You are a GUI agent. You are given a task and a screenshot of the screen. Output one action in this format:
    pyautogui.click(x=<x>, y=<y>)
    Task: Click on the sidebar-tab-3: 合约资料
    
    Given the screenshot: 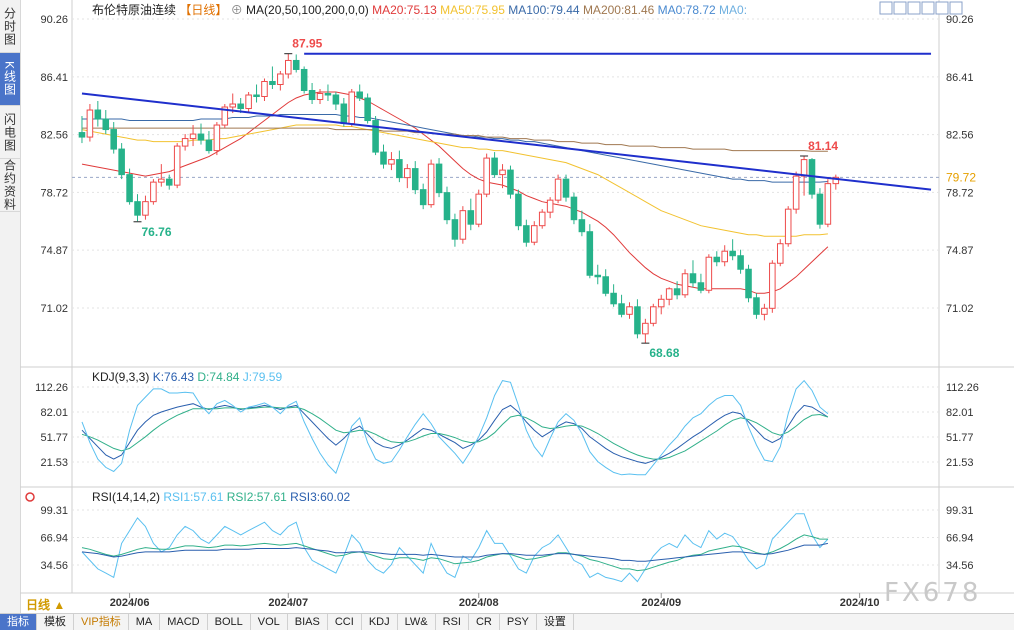 What is the action you would take?
    pyautogui.click(x=10, y=185)
    